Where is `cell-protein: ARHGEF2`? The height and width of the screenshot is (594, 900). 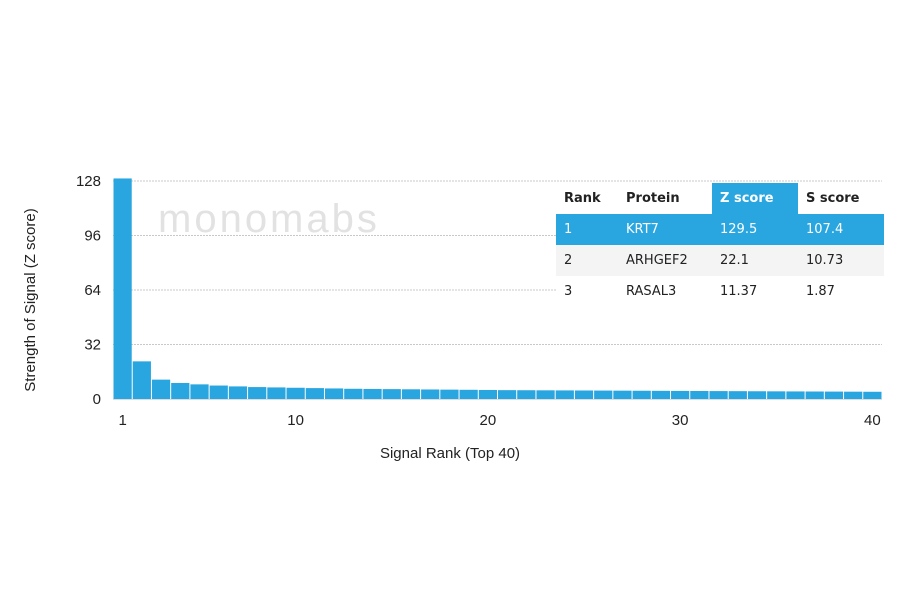
cell-protein: ARHGEF2 is located at coordinates (665, 260).